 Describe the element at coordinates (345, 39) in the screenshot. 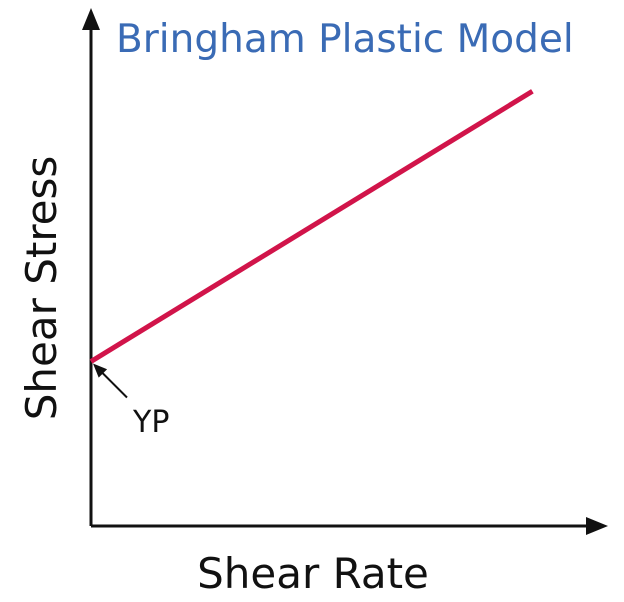

I see `chart-title: Bringham Plastic Model` at that location.